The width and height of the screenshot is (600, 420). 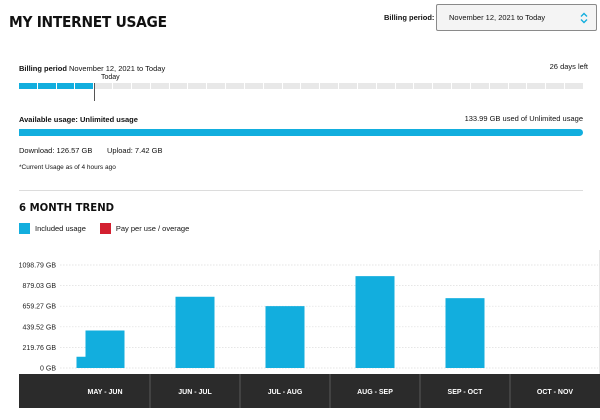 What do you see at coordinates (105, 228) in the screenshot?
I see `overage-swatch` at bounding box center [105, 228].